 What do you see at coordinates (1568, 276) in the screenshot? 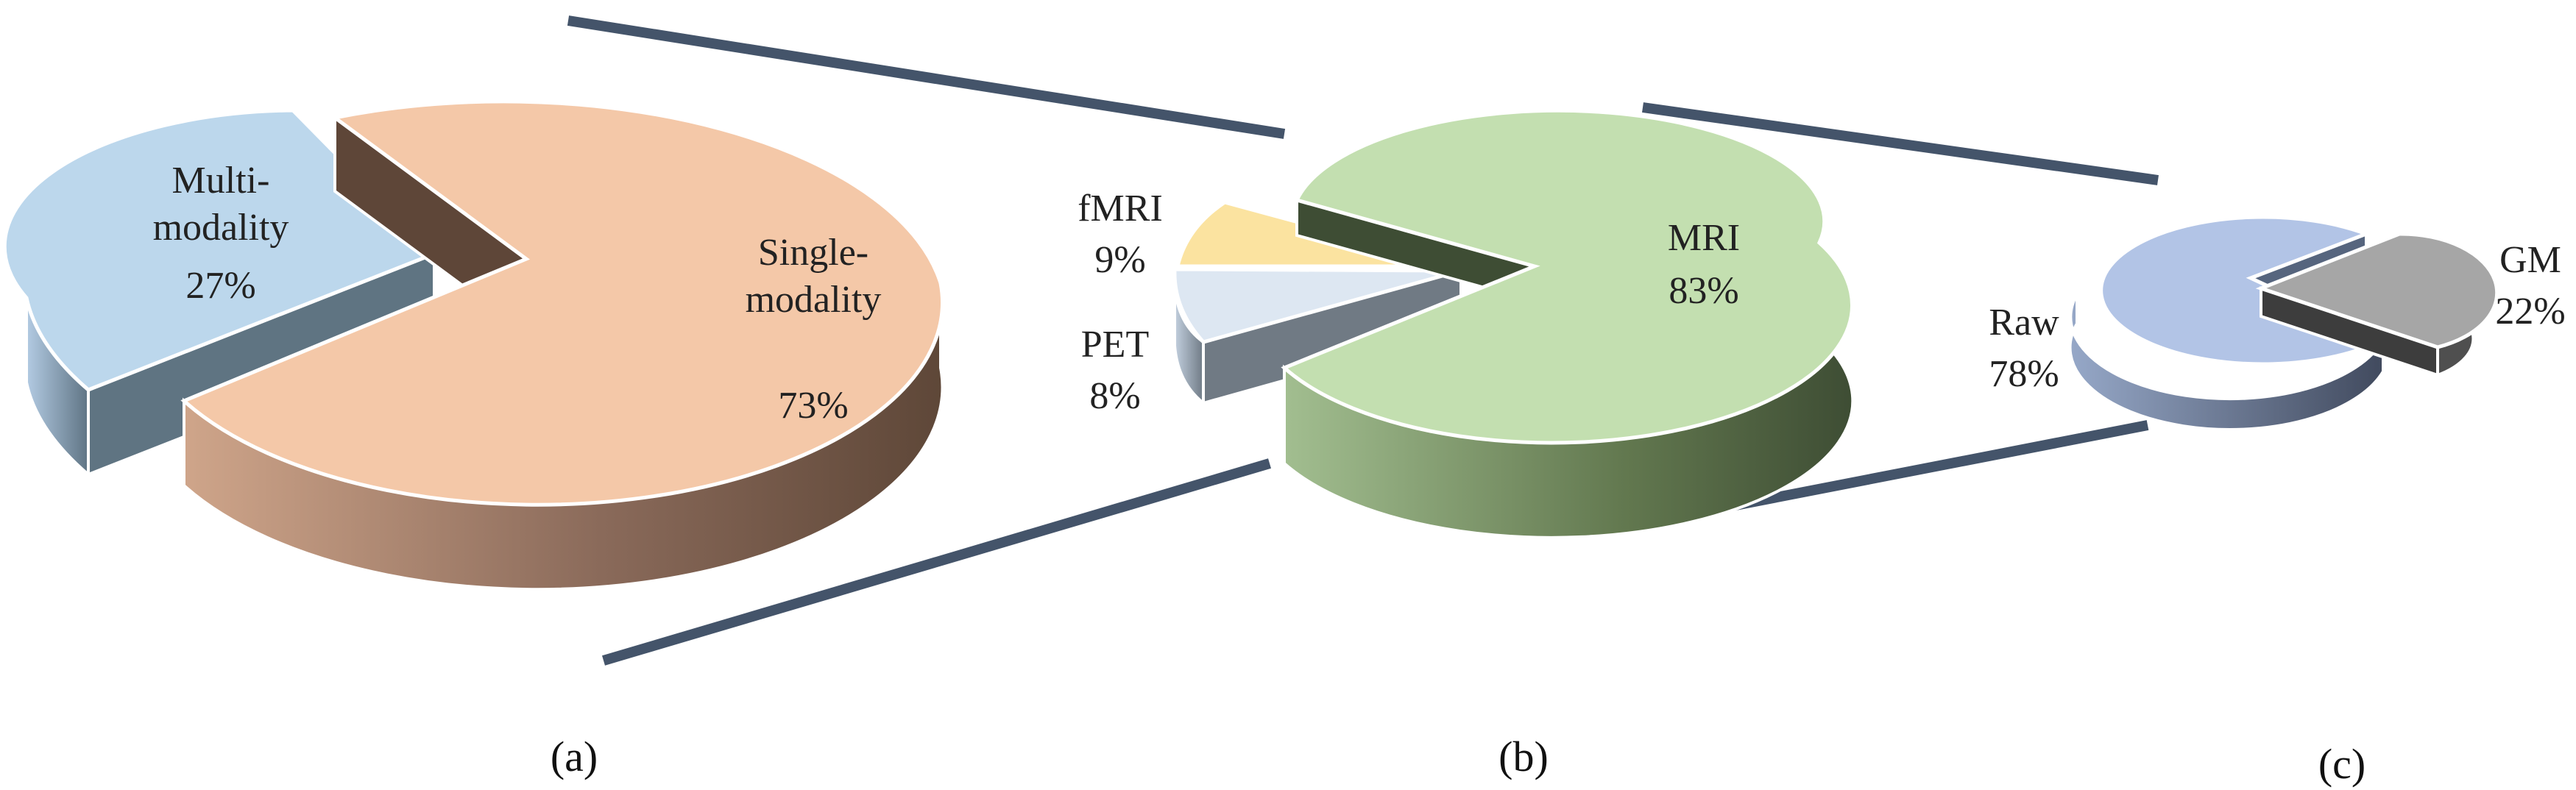
I see `pie-b-slice-mri` at bounding box center [1568, 276].